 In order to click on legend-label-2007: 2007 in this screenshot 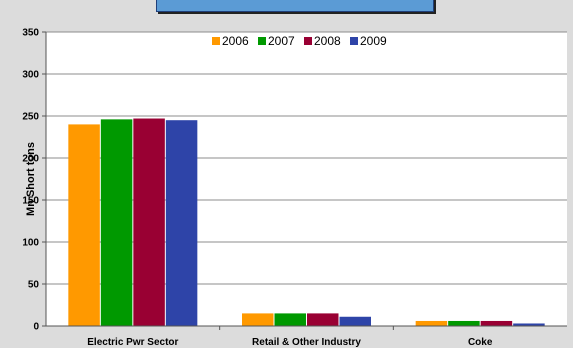, I will do `click(281, 41)`.